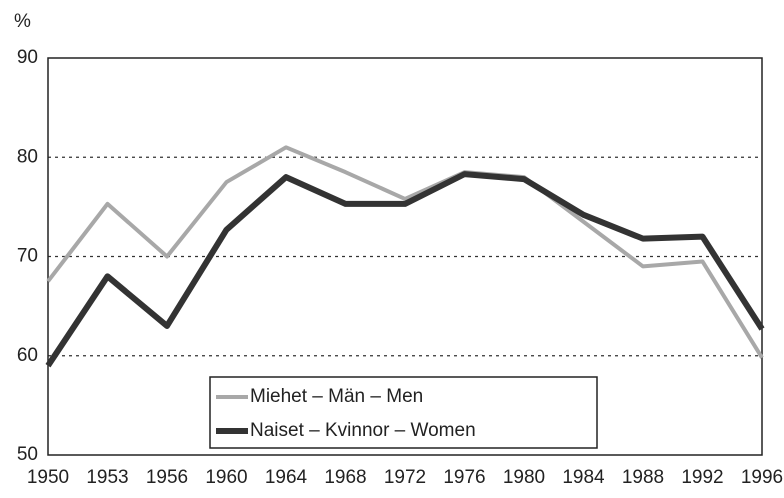 This screenshot has height=498, width=784. What do you see at coordinates (345, 477) in the screenshot?
I see `x-tick-label: 1968` at bounding box center [345, 477].